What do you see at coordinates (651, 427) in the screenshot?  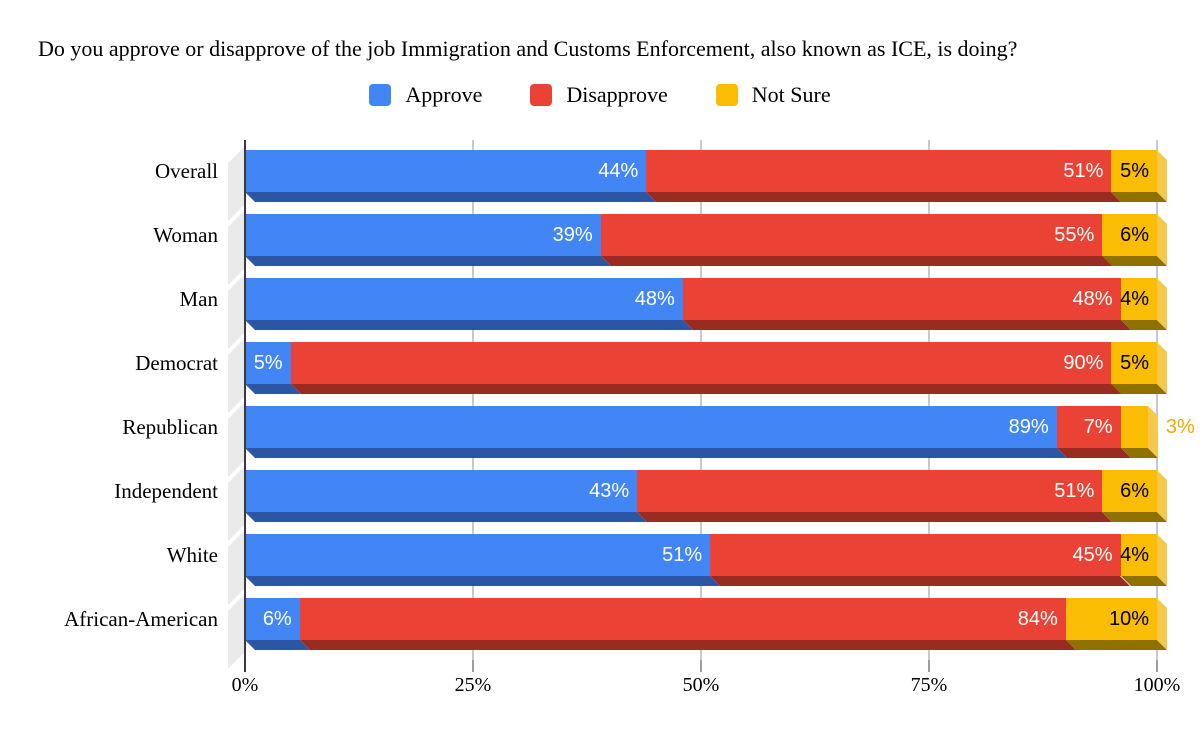 I see `segment-approve: 89%` at bounding box center [651, 427].